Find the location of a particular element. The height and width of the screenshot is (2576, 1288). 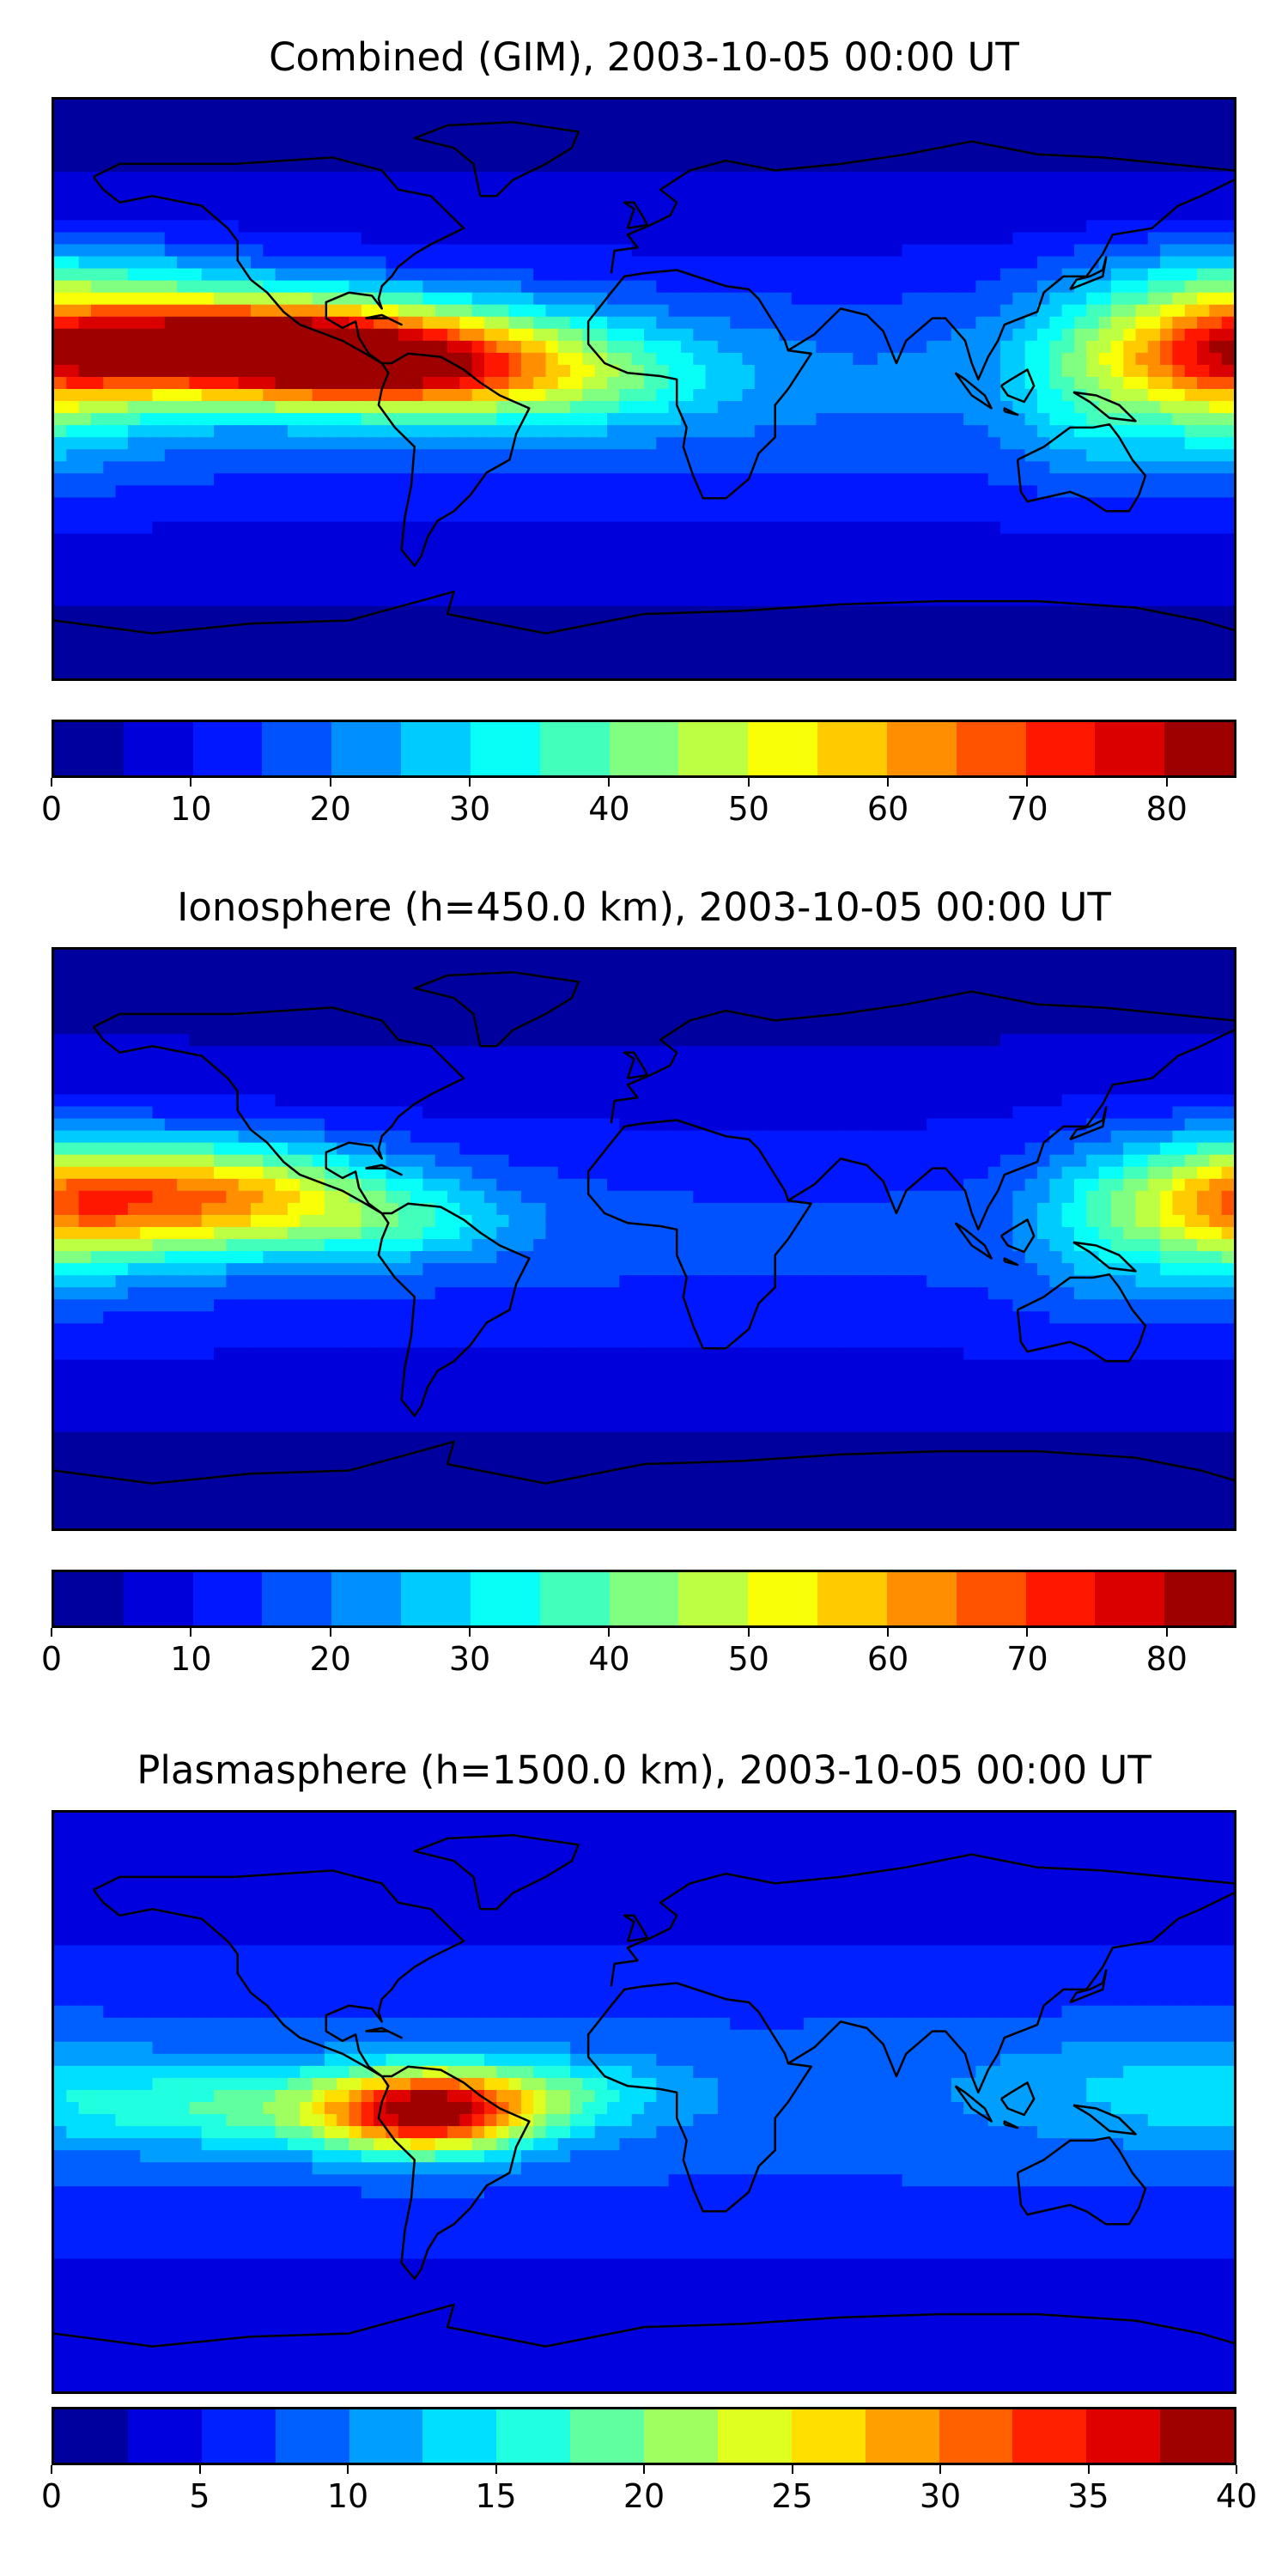

colorbar-segment is located at coordinates (783, 748).